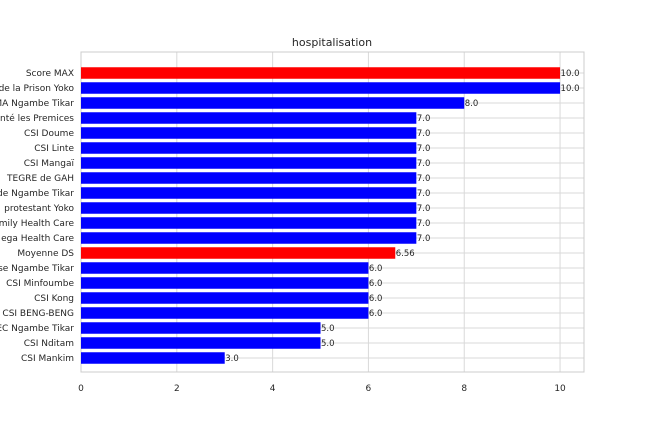 This screenshot has height=432, width=648. Describe the element at coordinates (37, 239) in the screenshot. I see `y-tick-label: ega Health Care` at that location.